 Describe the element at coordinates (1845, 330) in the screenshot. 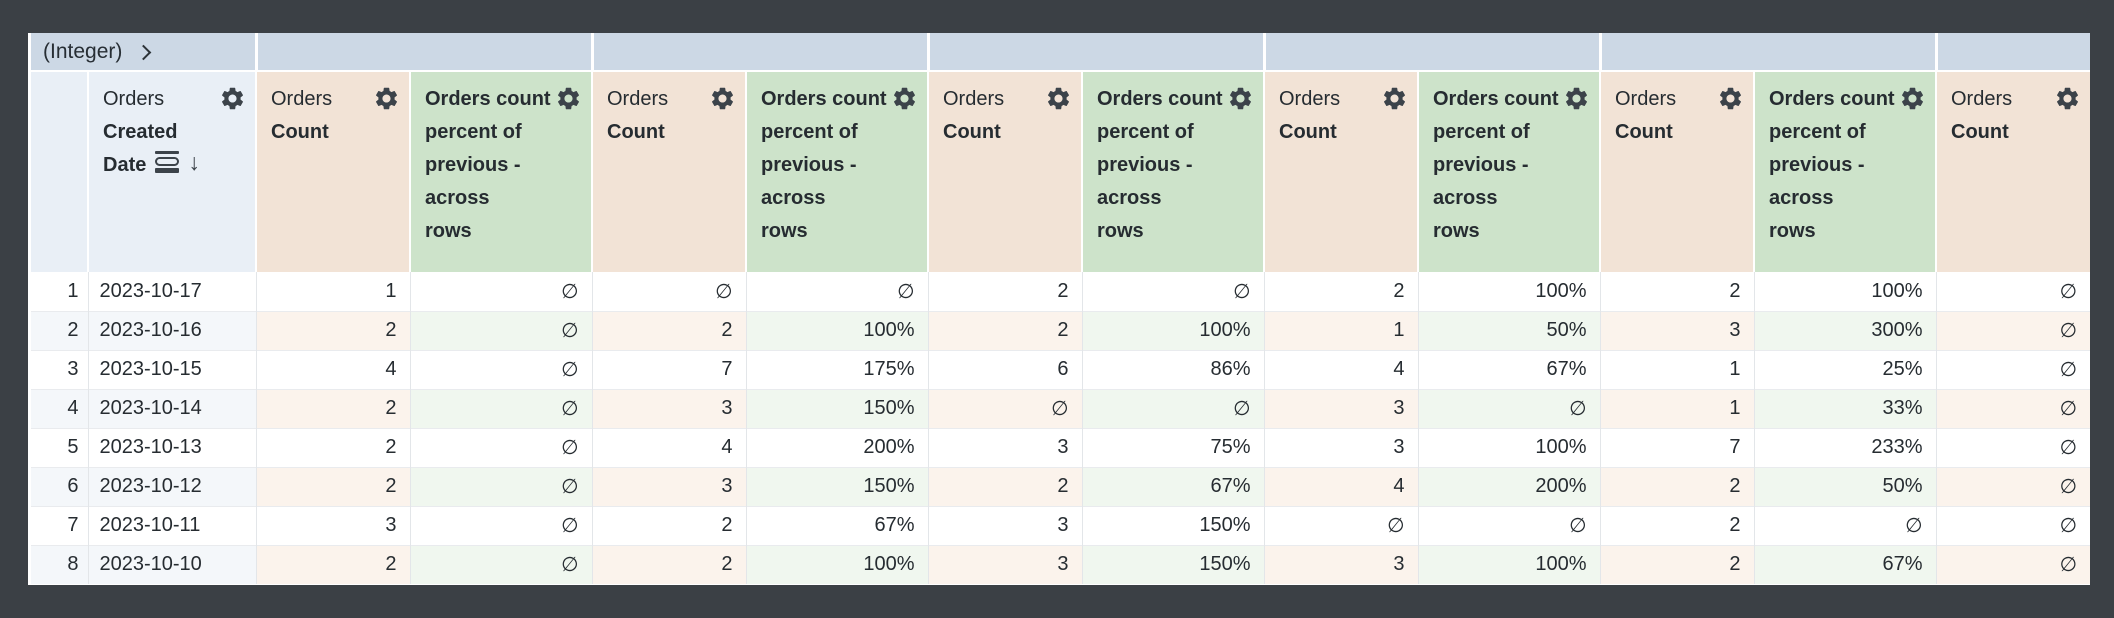

I see `percent-value-cell: 300%` at that location.